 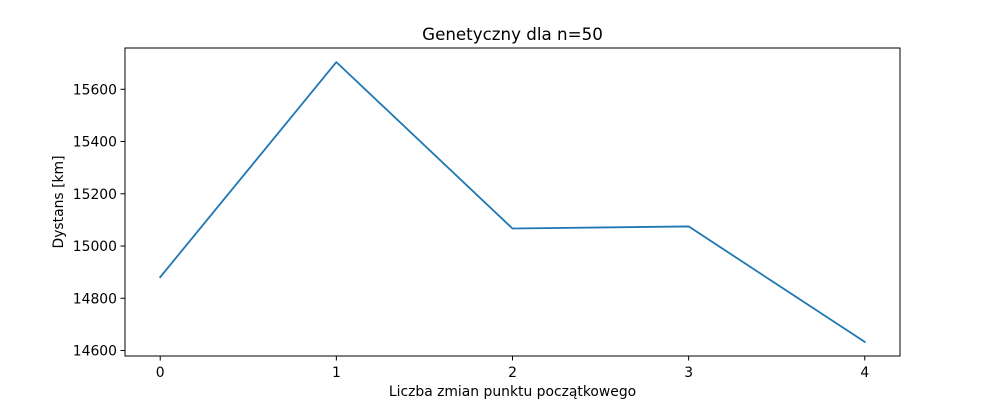 What do you see at coordinates (512, 392) in the screenshot?
I see `x-axis-label: Liczba zmian punktu początkowego` at bounding box center [512, 392].